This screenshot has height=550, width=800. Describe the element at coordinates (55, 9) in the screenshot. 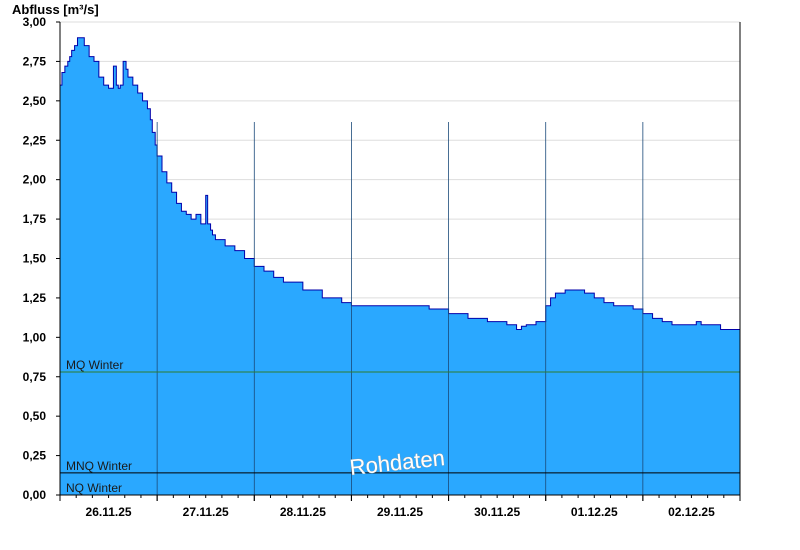

I see `y-axis-title: Abfluss [m³/s]` at that location.